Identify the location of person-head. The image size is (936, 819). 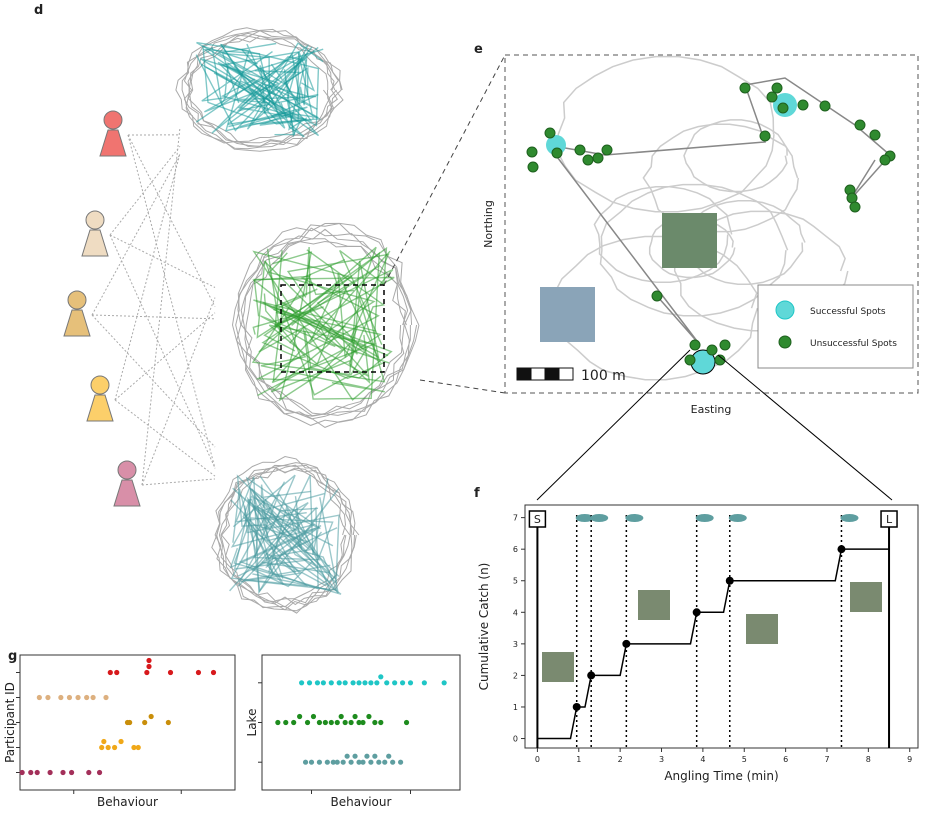
(127, 470).